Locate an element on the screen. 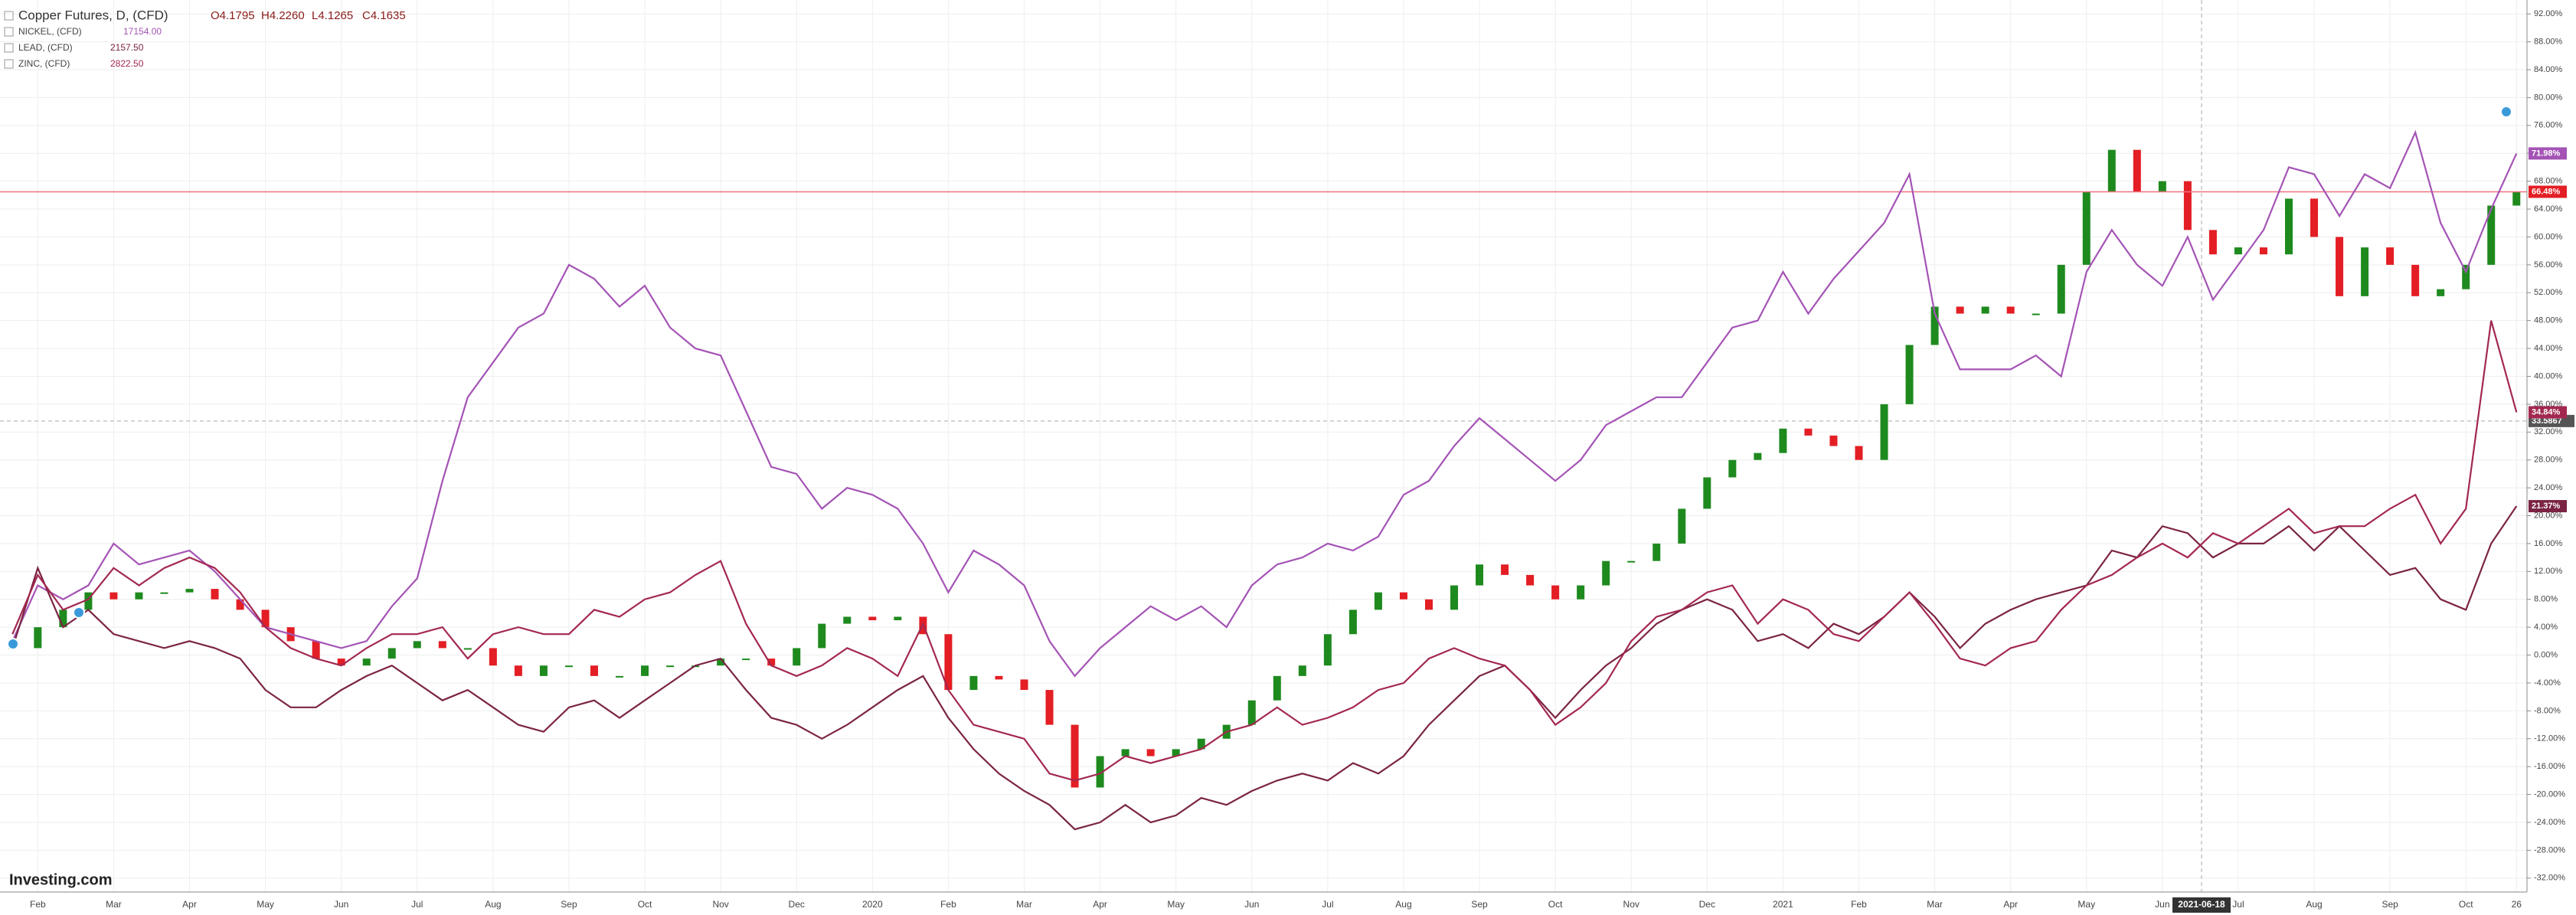 The width and height of the screenshot is (2576, 915). y-tick-label: -16.00% is located at coordinates (2549, 766).